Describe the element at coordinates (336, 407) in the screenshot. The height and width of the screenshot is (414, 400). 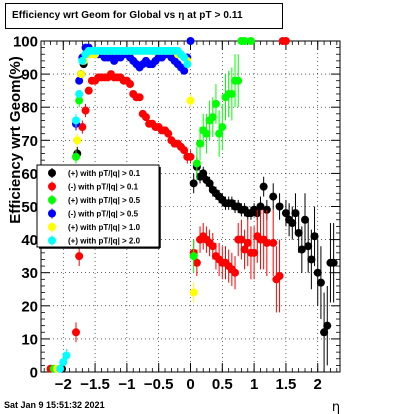
I see `x-axis-label: η` at that location.